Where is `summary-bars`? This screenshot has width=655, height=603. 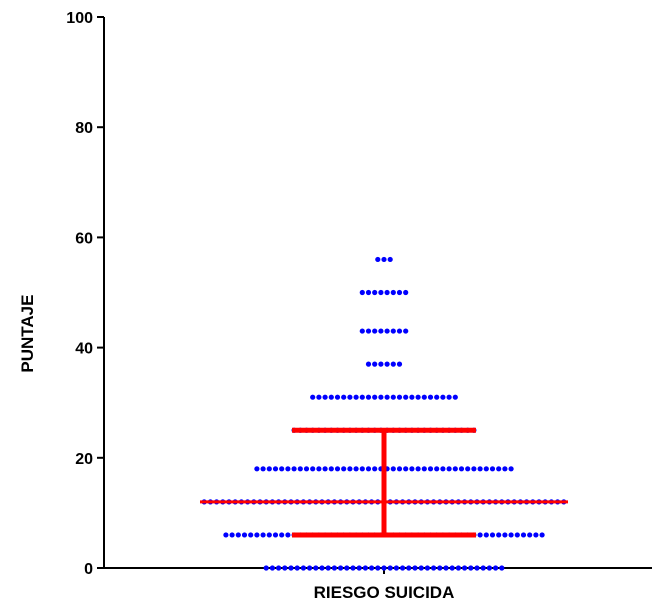 summary-bars is located at coordinates (384, 482).